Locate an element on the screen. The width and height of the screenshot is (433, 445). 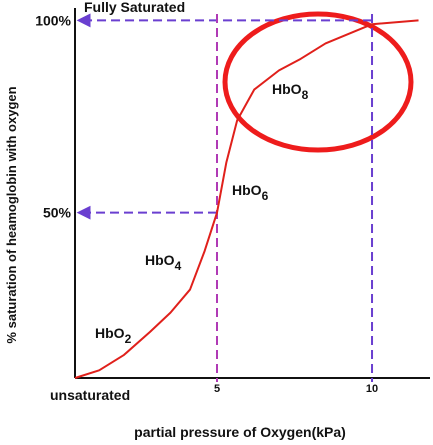
annotation: HbO4 is located at coordinates (163, 262).